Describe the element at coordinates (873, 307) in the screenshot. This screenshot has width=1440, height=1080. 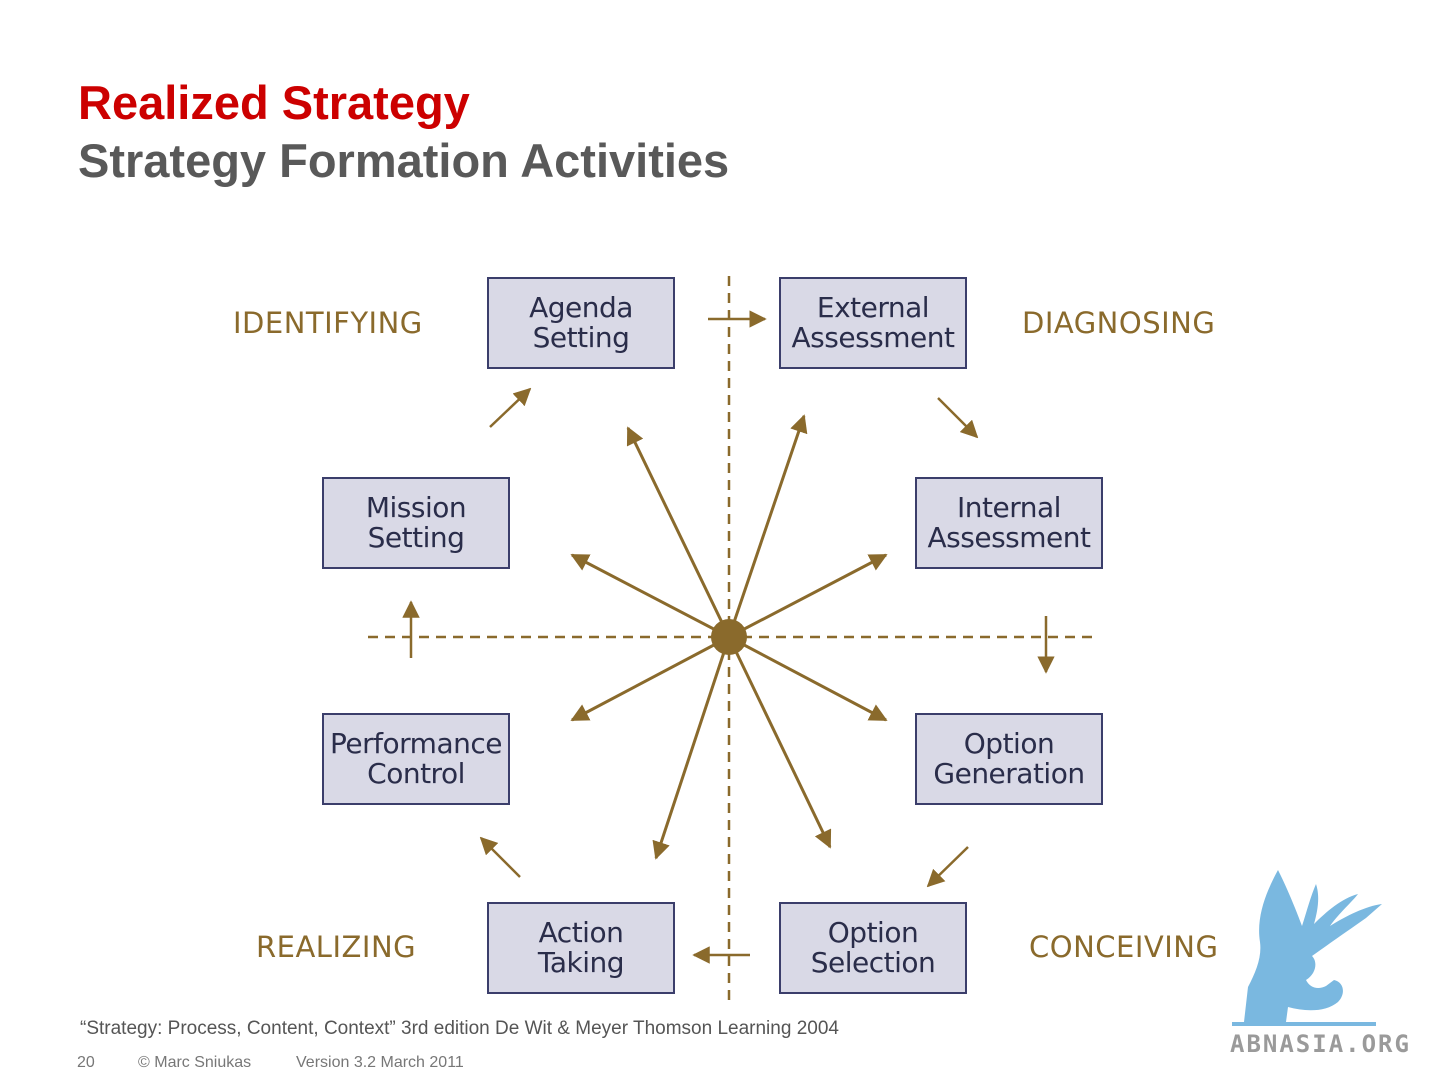
I see `box-line: External` at that location.